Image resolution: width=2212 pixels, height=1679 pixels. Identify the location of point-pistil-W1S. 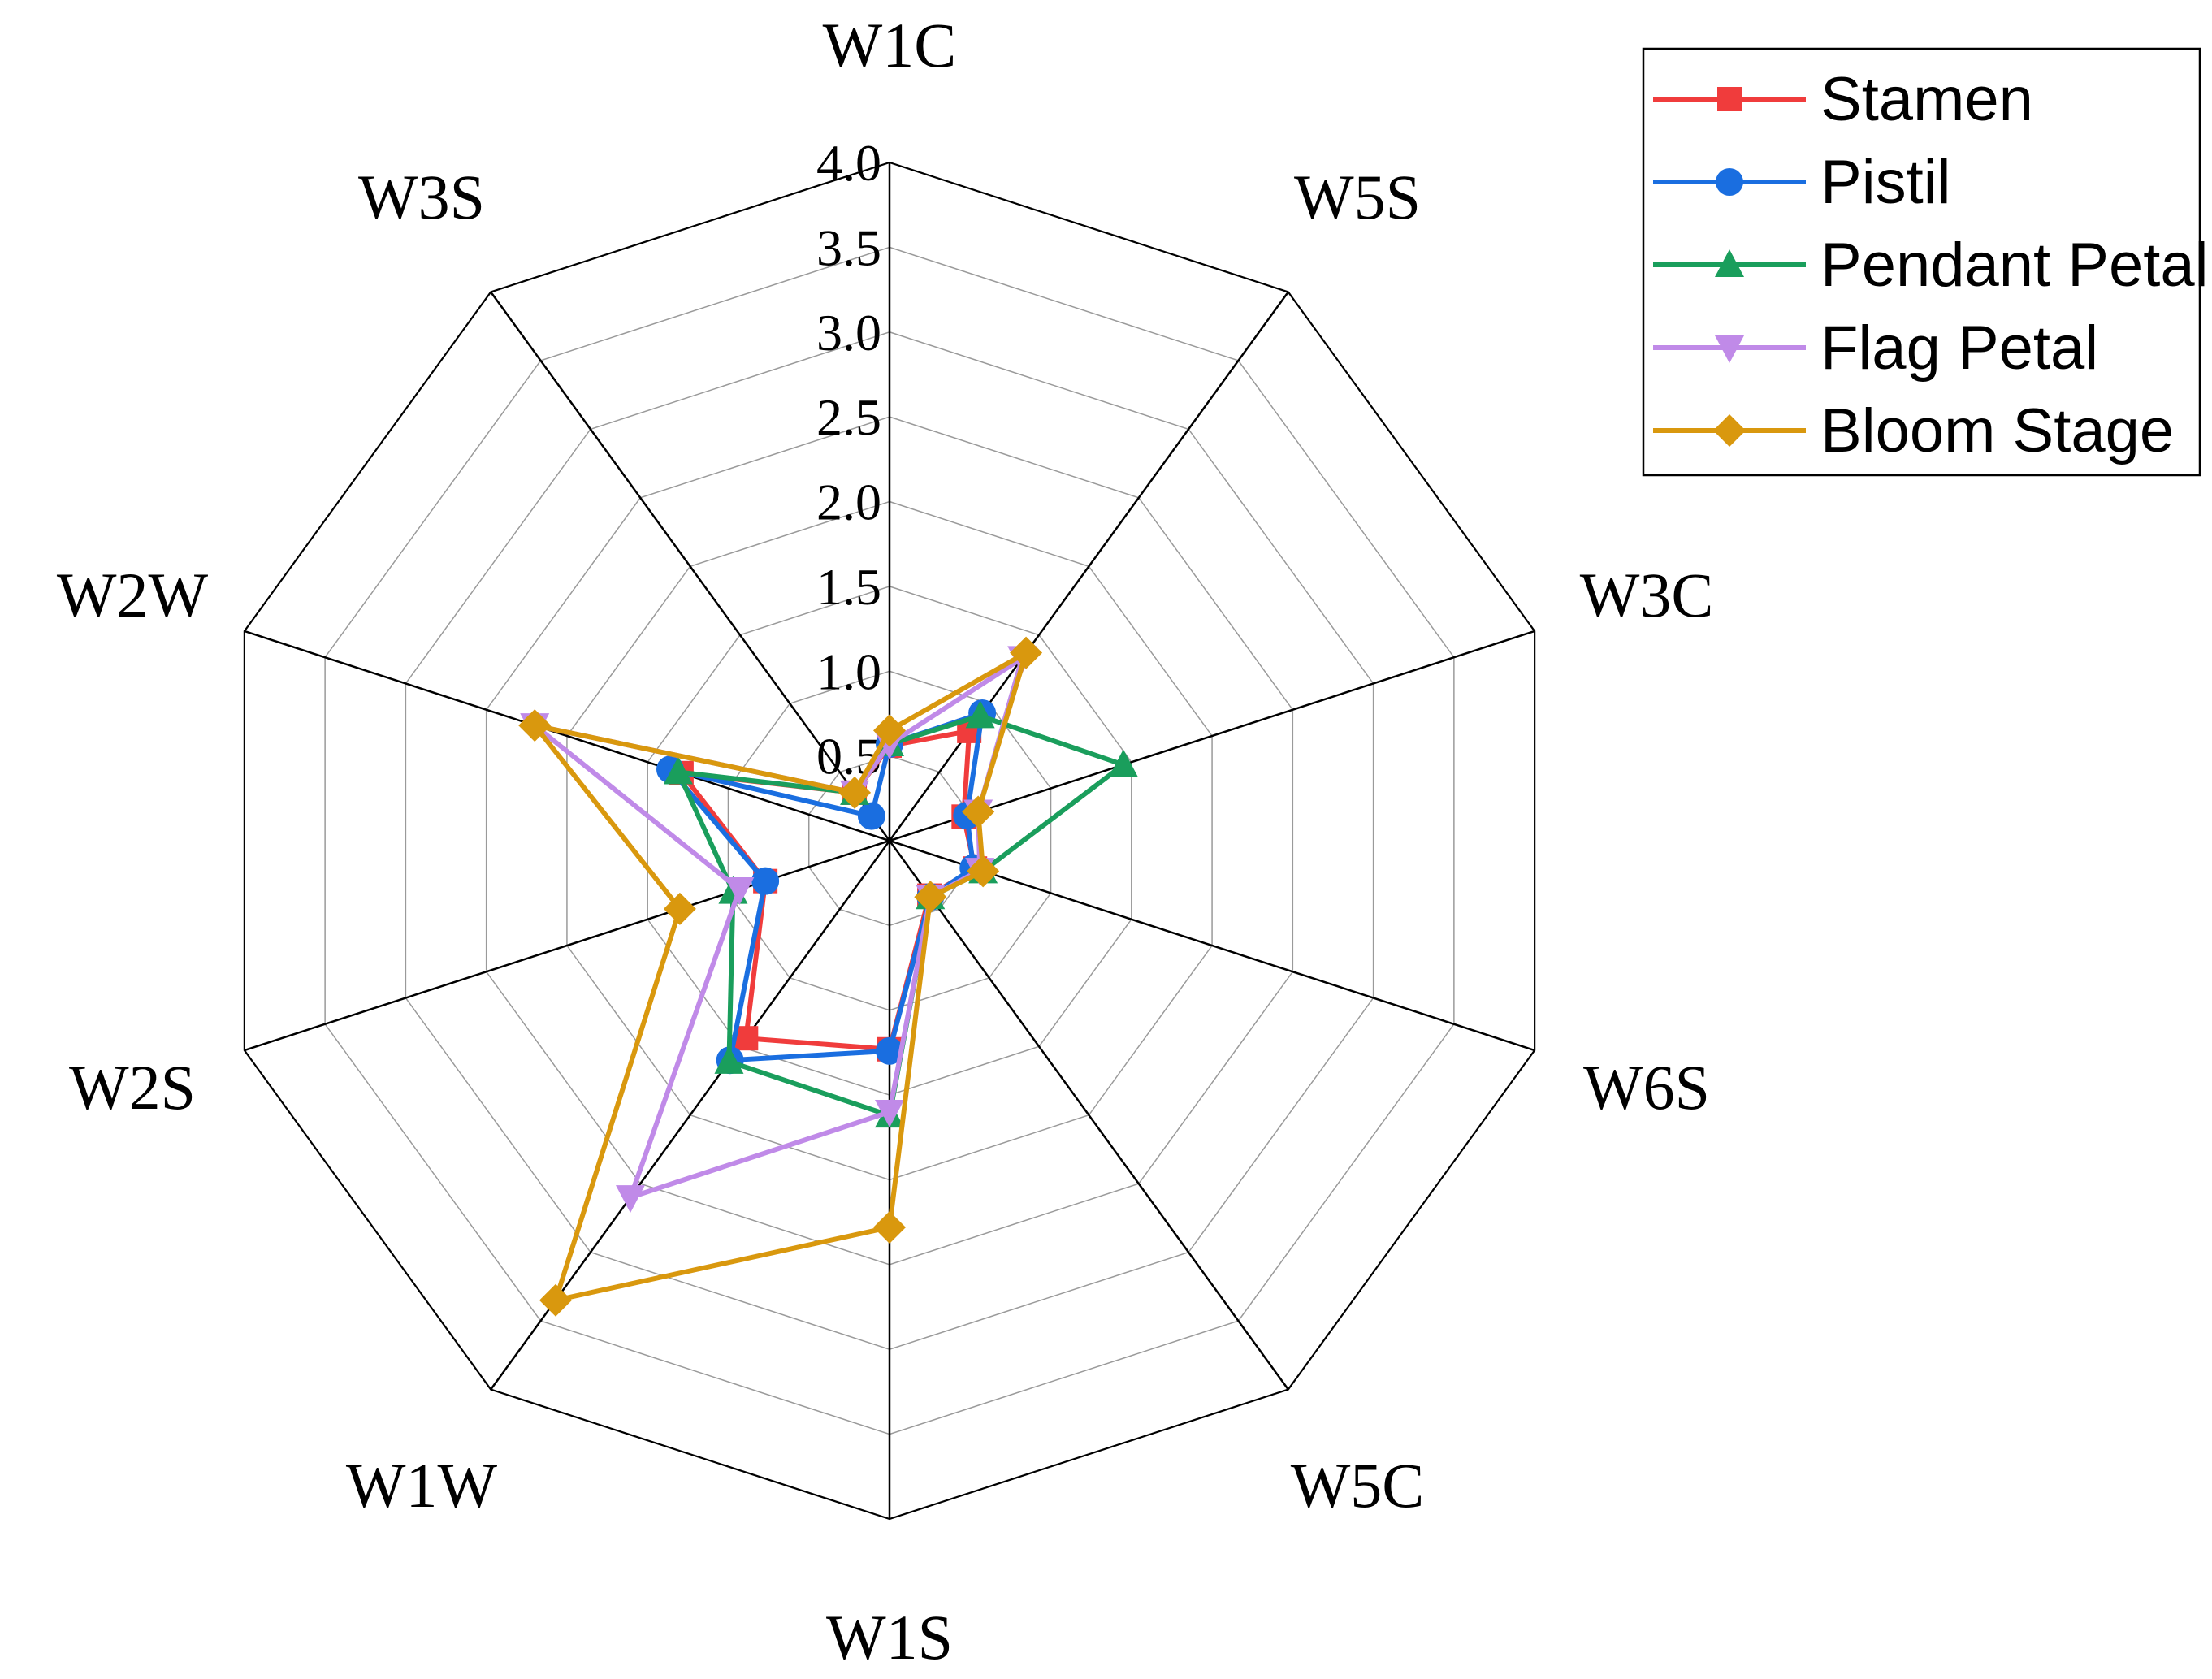
(889, 1050).